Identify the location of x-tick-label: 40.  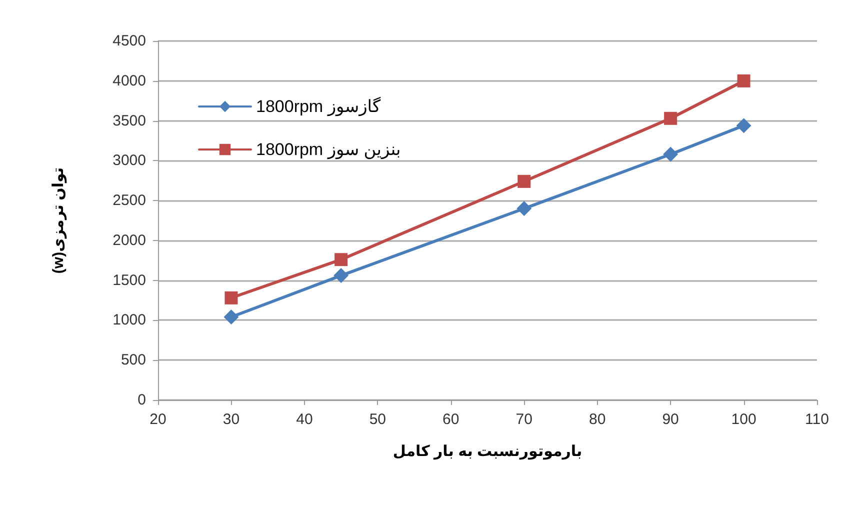
(304, 419).